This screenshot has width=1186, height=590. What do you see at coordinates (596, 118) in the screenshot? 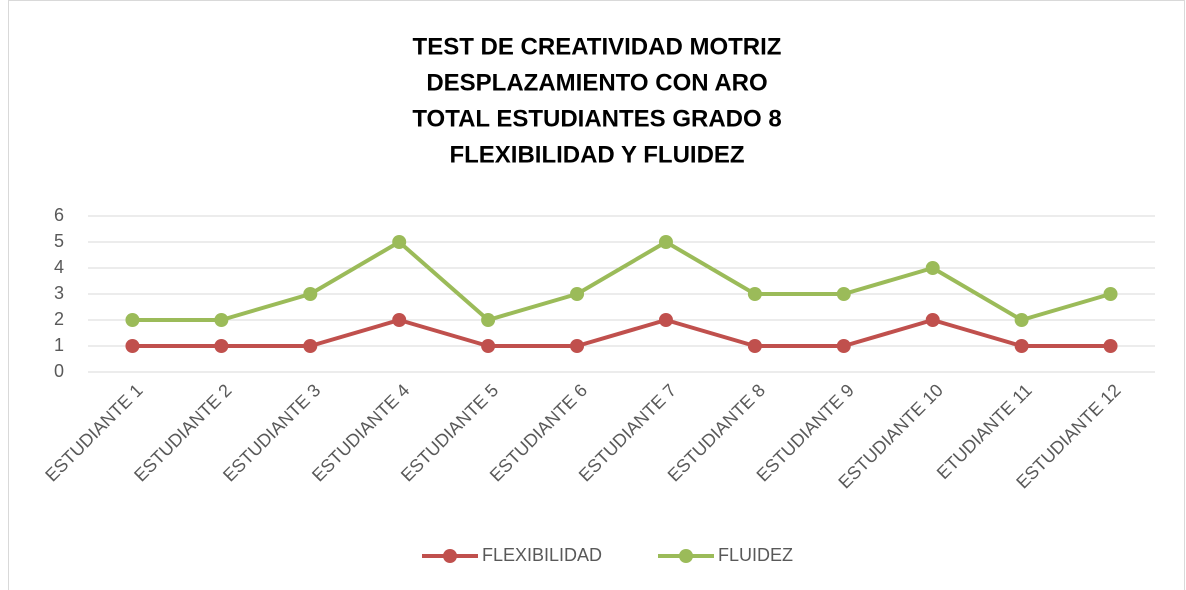
I see `chart-title: TOTAL ESTUDIANTES GRADO 8` at bounding box center [596, 118].